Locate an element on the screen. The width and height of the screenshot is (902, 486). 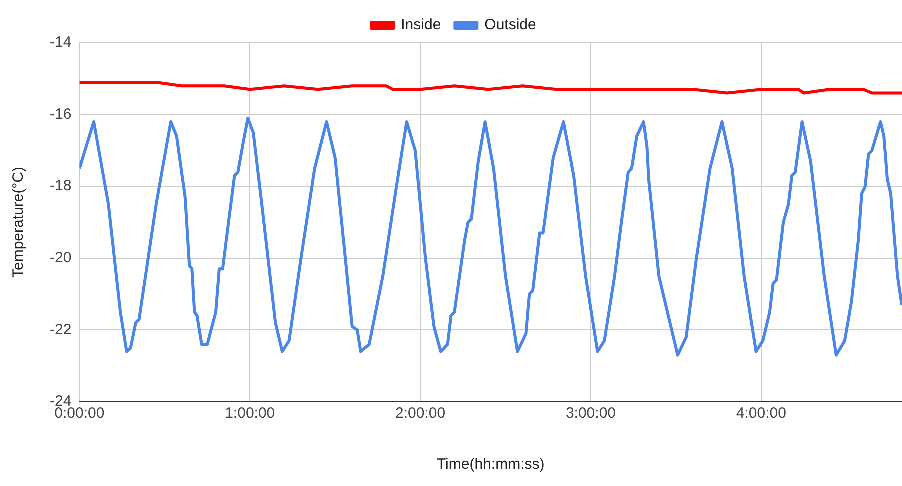
legend-label: Outside is located at coordinates (510, 25).